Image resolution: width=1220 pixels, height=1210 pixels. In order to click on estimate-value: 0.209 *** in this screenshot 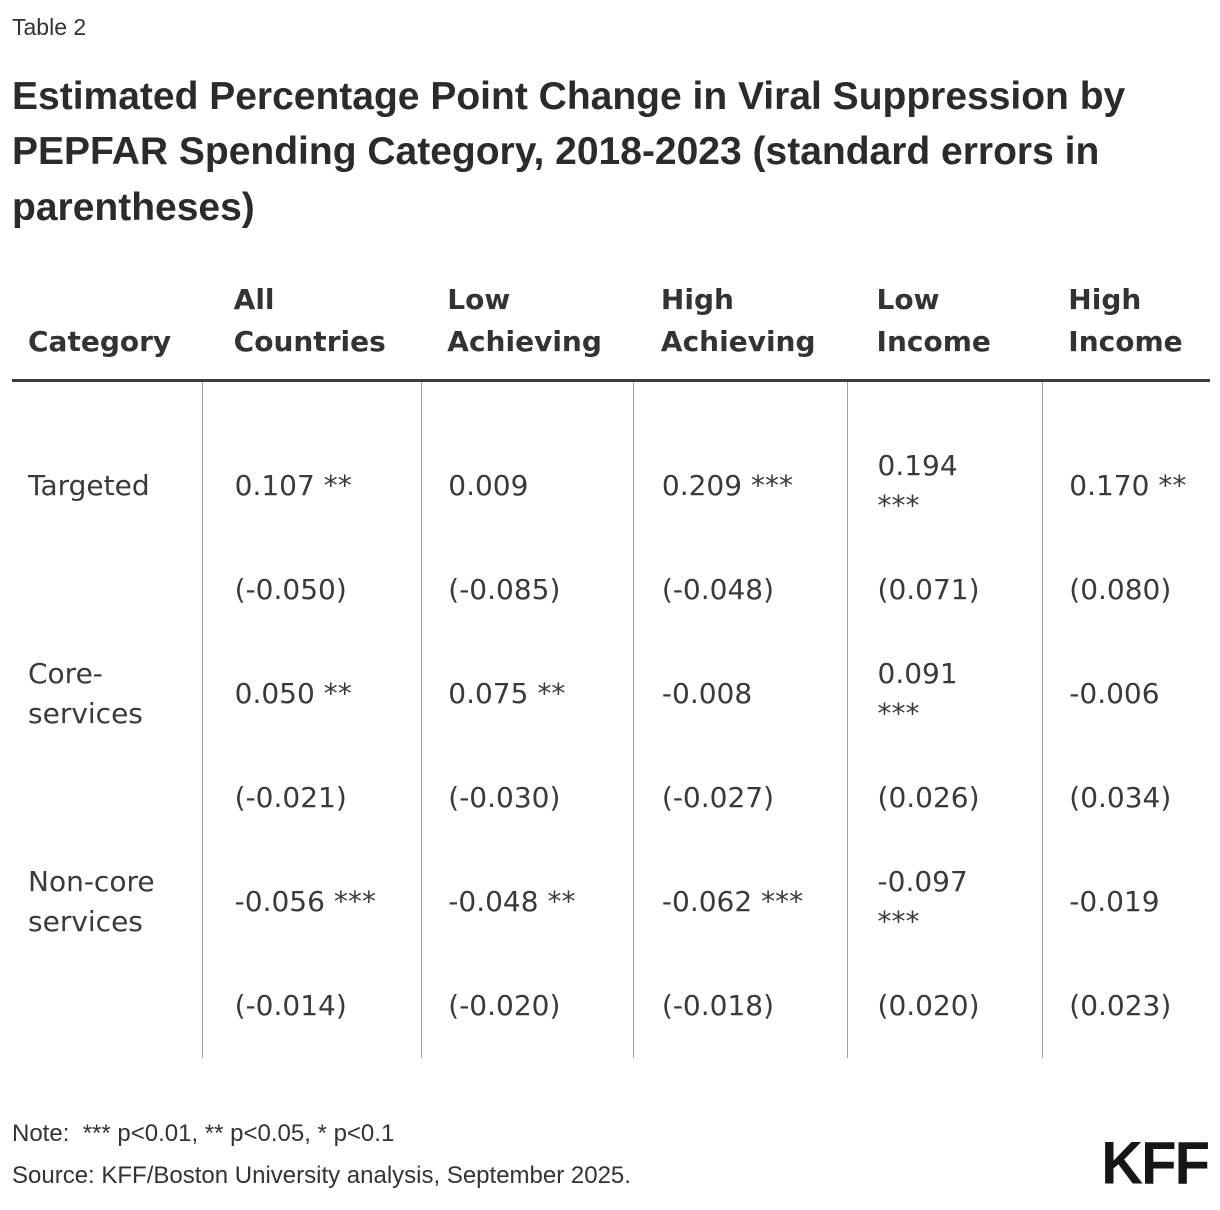, I will do `click(727, 486)`.